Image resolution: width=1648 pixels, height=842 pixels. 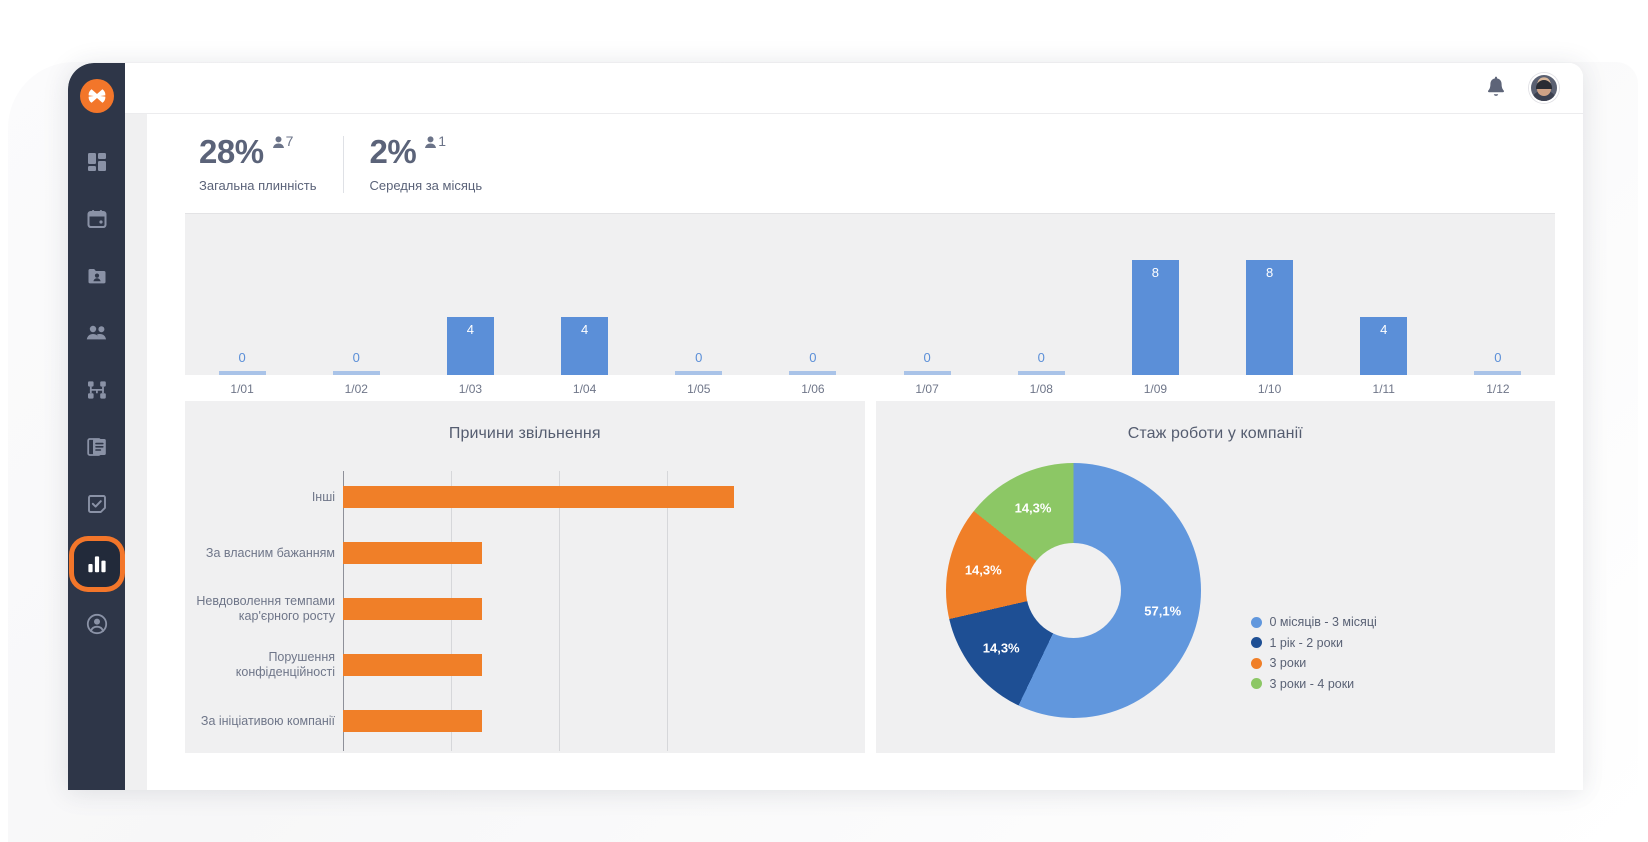 What do you see at coordinates (393, 151) in the screenshot?
I see `kpi-value: 2%` at bounding box center [393, 151].